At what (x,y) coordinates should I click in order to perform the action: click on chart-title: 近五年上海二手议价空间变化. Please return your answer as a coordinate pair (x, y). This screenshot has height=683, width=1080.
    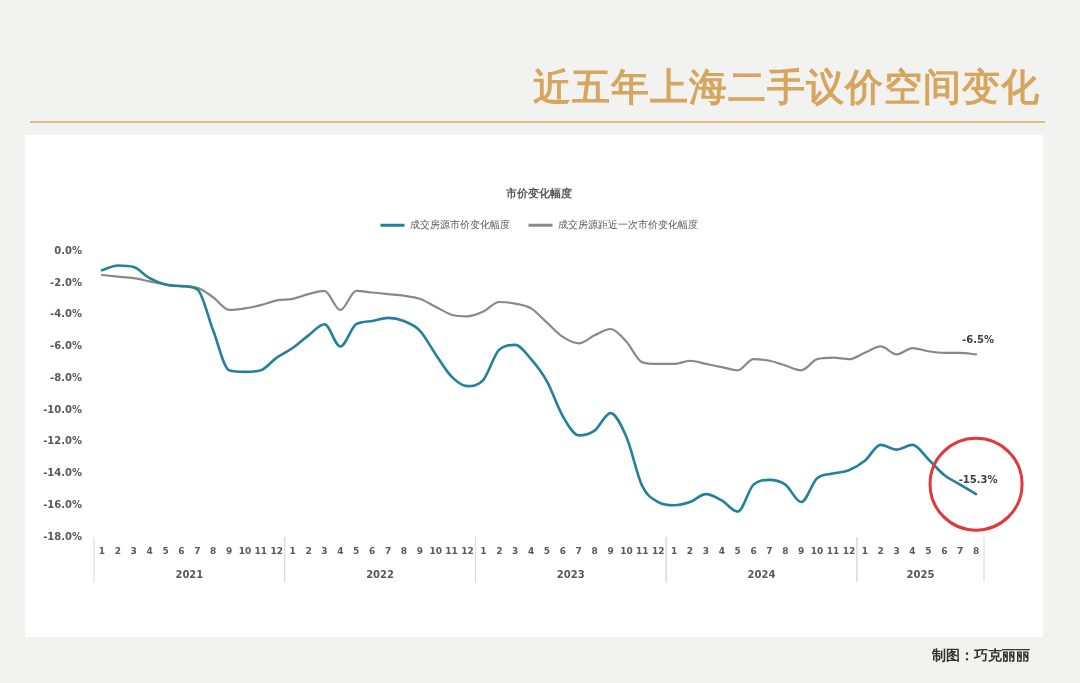
    Looking at the image, I should click on (786, 87).